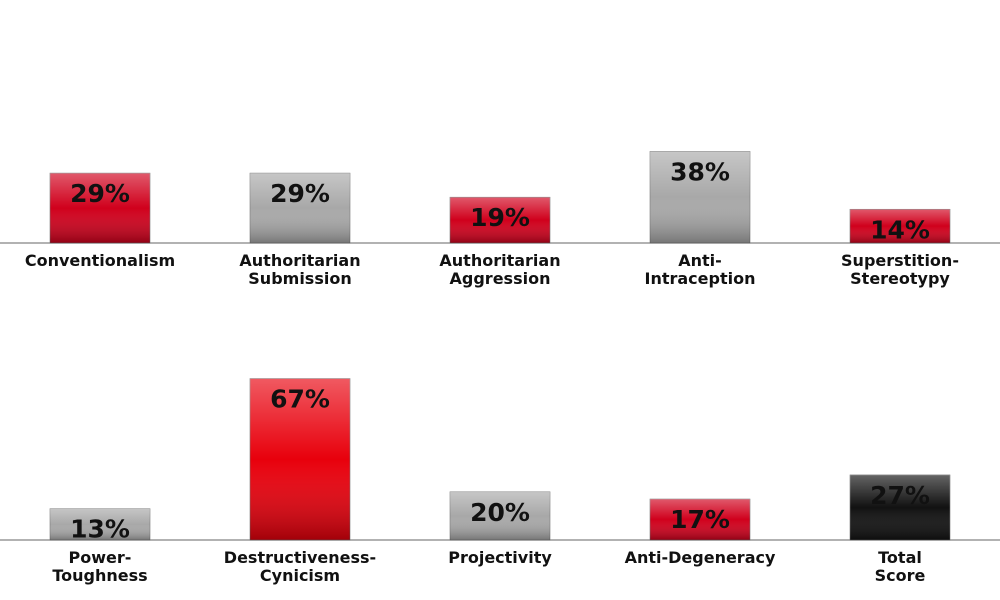 This screenshot has height=600, width=1000. I want to click on category-label: Stereotypy, so click(900, 278).